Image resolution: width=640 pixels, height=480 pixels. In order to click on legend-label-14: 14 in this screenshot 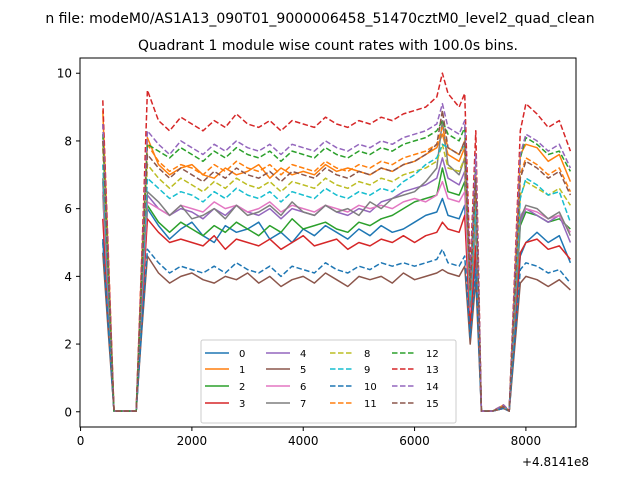, I will do `click(432, 387)`.